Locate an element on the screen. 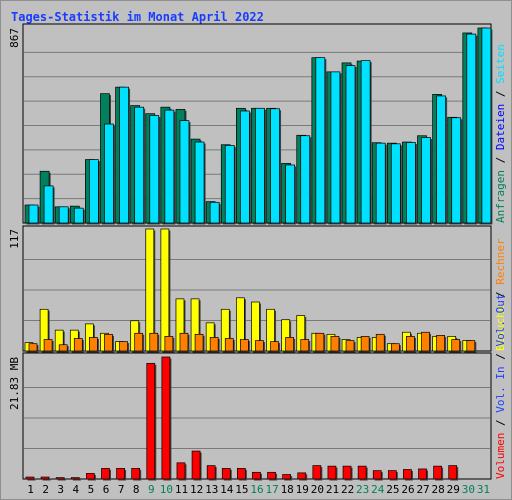 Image resolution: width=512 pixels, height=500 pixels. hits-ymax-label: 867 is located at coordinates (14, 38).